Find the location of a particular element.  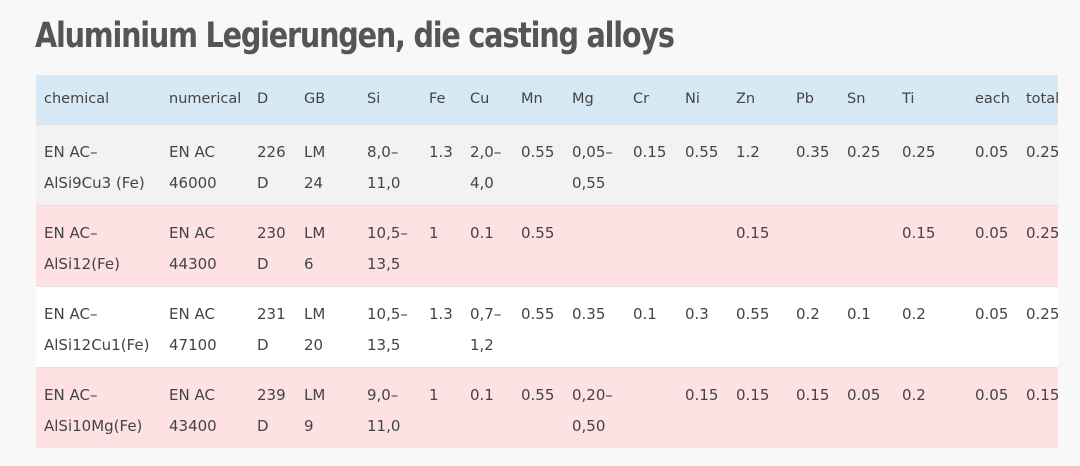

column-header-Fe: Fe is located at coordinates (437, 99).